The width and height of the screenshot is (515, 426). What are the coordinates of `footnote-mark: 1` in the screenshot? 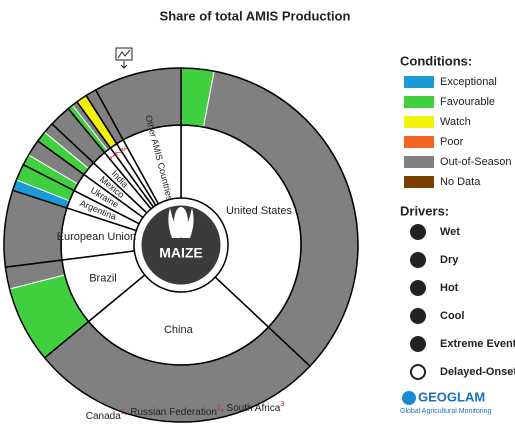 It's located at (123, 412).